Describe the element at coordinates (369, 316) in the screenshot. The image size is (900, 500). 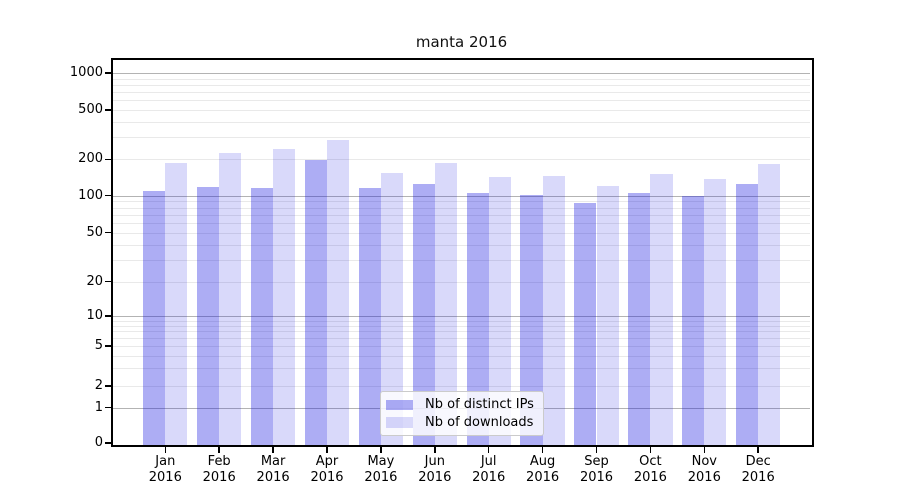
I see `bar-distinct-ips-may` at that location.